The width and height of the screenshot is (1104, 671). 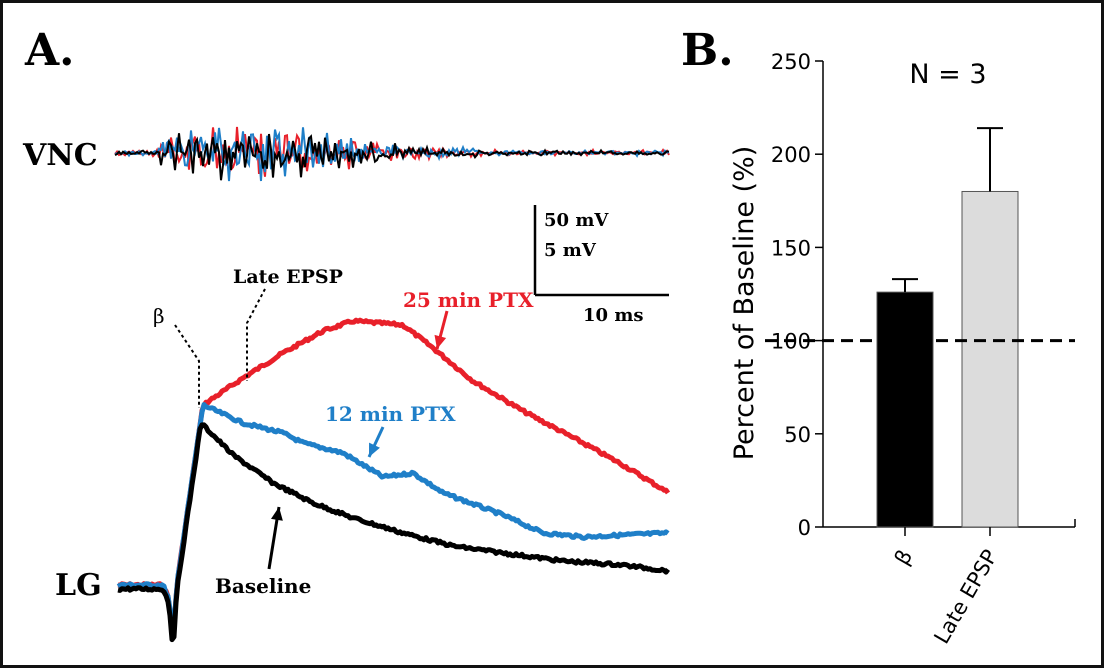 I want to click on ptx12-arrow-head, so click(x=374, y=449).